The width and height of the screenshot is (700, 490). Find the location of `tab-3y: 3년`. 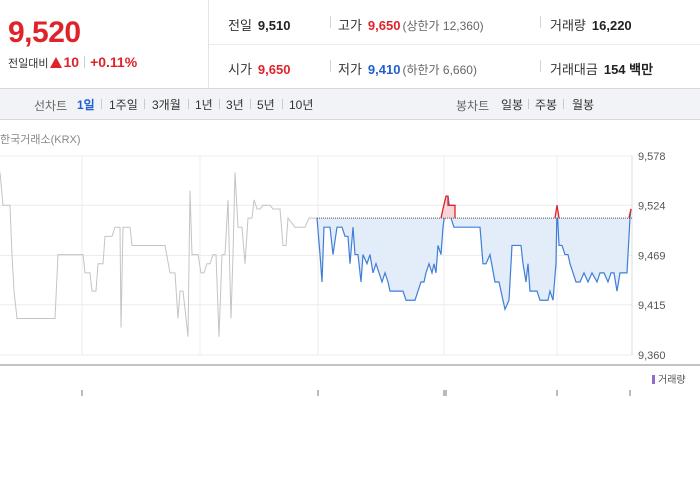

tab-3y: 3년 is located at coordinates (235, 105).